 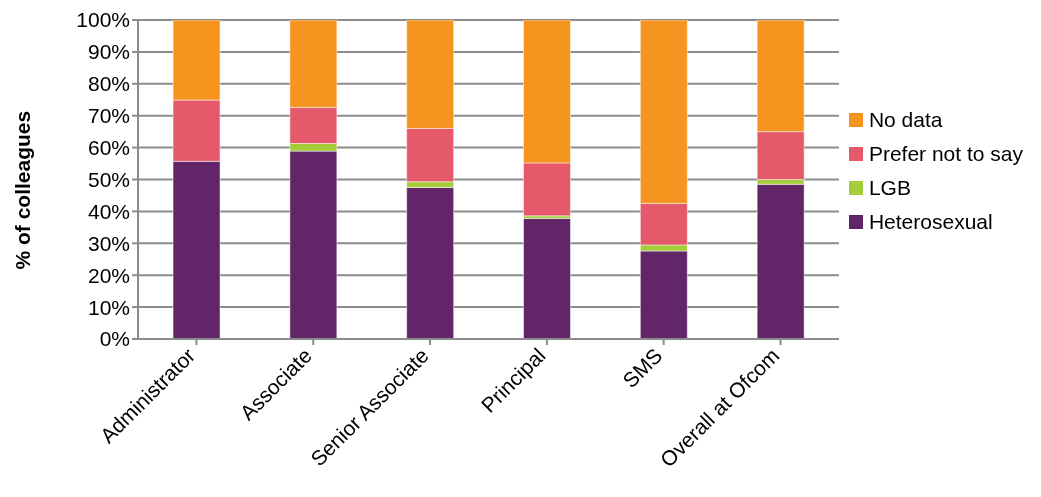 I want to click on y-tick-label: 50%, so click(x=108, y=179).